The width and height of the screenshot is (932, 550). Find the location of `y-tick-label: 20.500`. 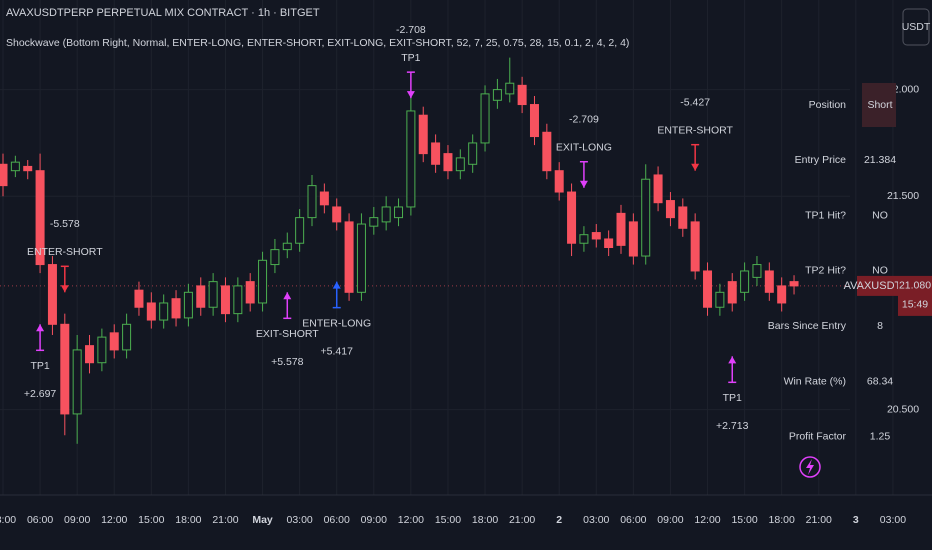

y-tick-label: 20.500 is located at coordinates (903, 409).